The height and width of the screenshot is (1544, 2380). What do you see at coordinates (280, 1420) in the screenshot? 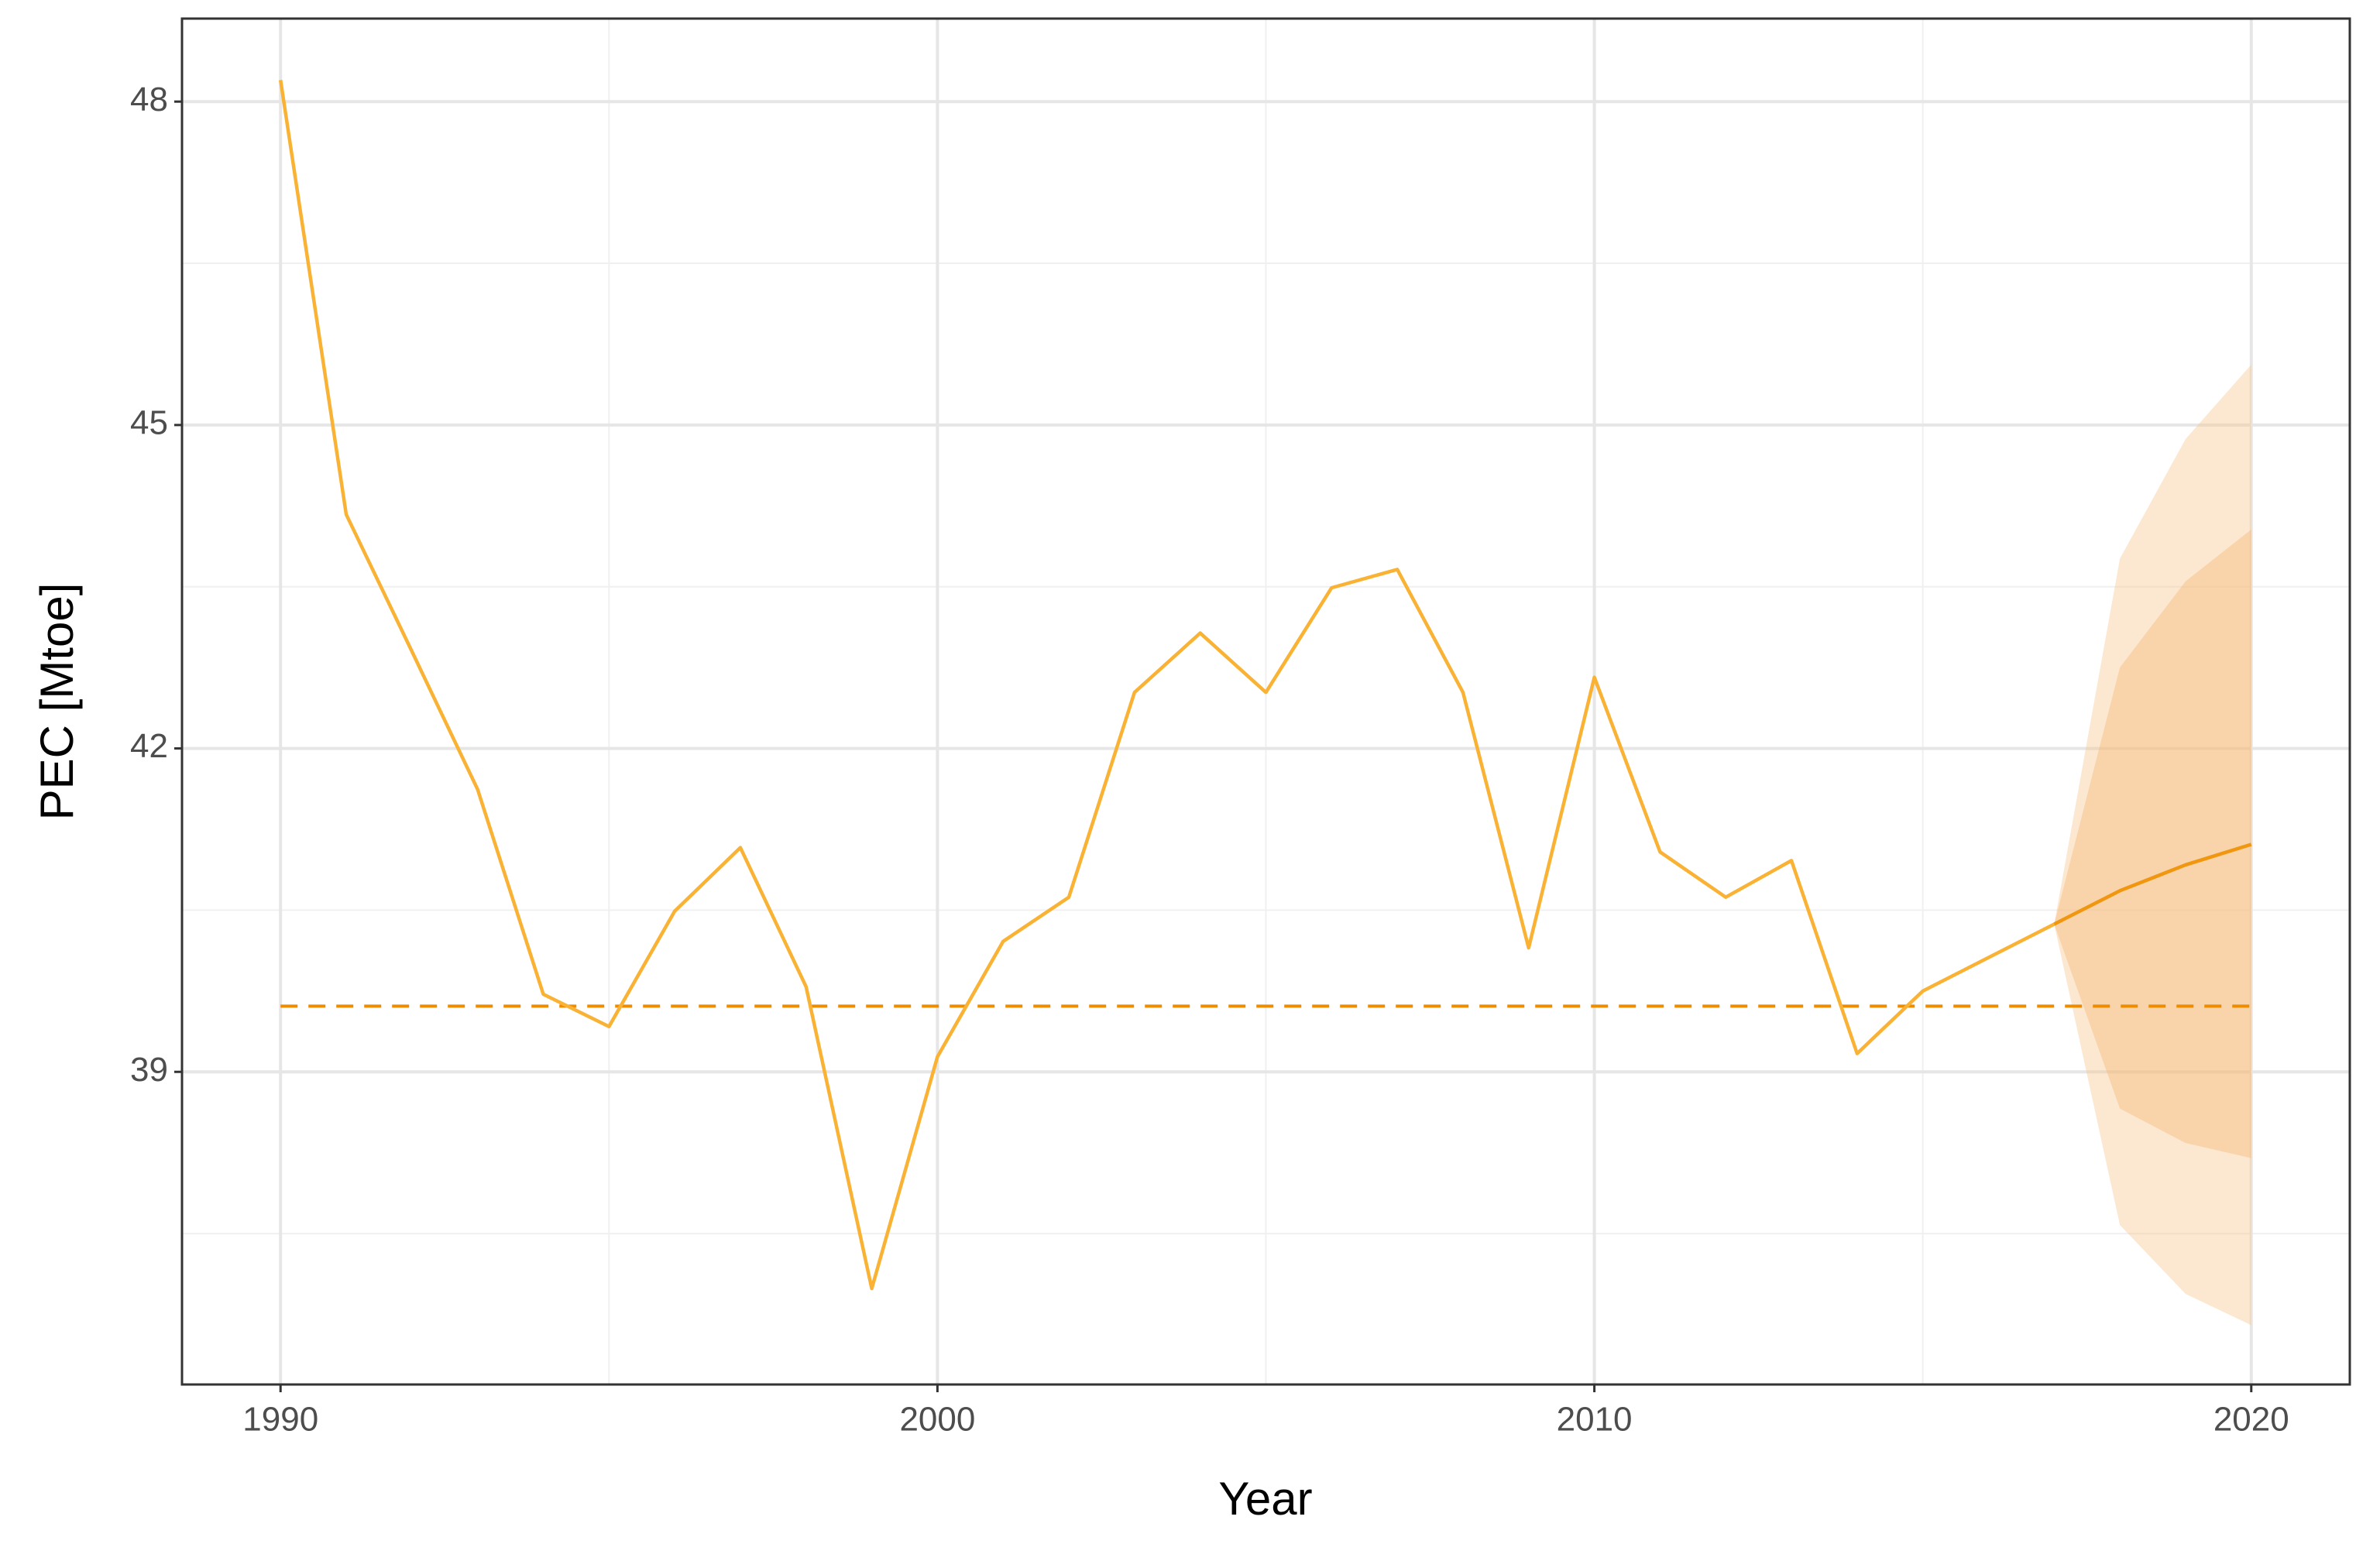
I see `x-tick-label: 1990` at bounding box center [280, 1420].